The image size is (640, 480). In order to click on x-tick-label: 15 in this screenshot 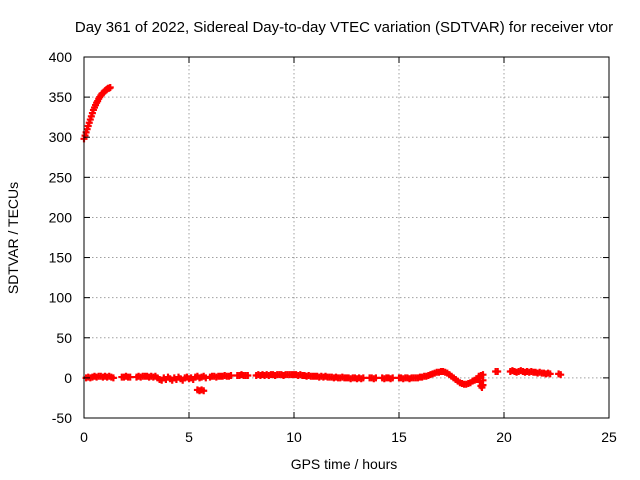, I will do `click(399, 437)`.